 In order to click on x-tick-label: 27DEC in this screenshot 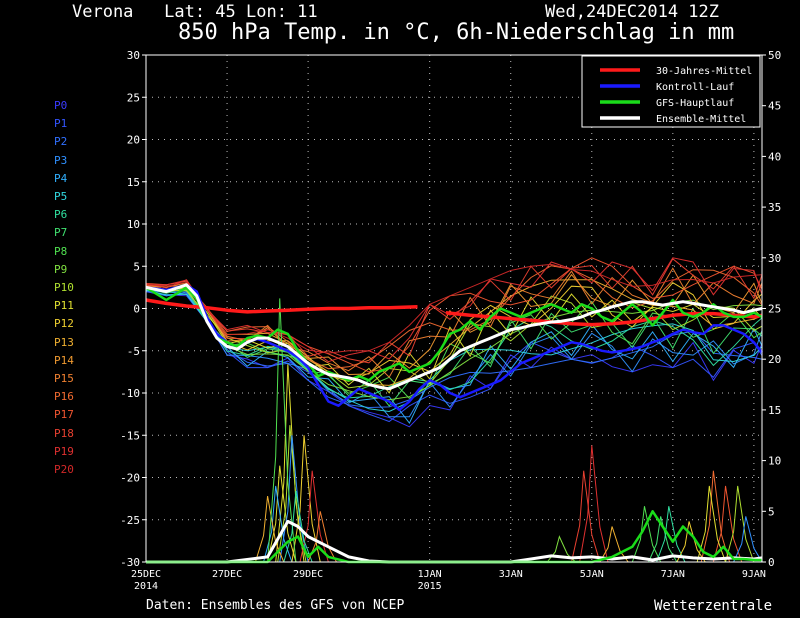, I will do `click(227, 574)`.